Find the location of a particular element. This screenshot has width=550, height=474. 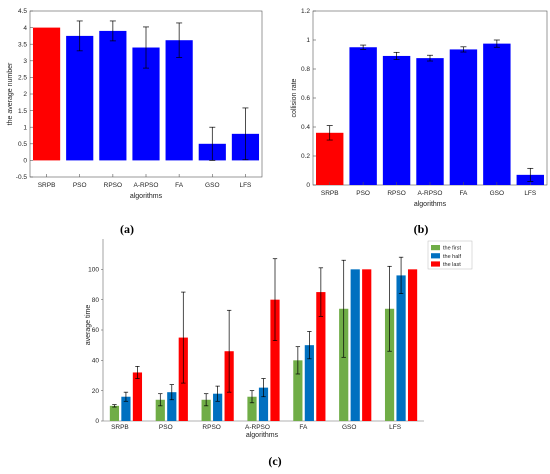

bar-rpso-the-first is located at coordinates (206, 410).